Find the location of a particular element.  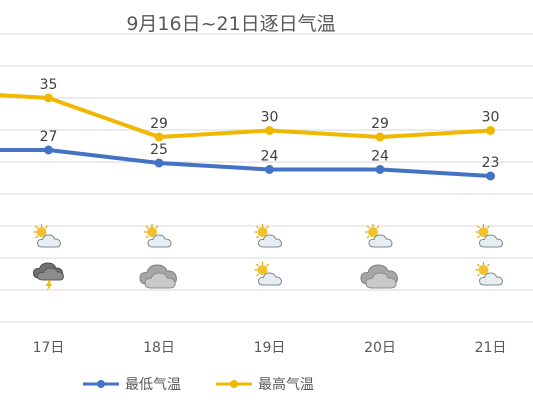

chart-title: 9月16日~21日逐日气温 is located at coordinates (230, 24).